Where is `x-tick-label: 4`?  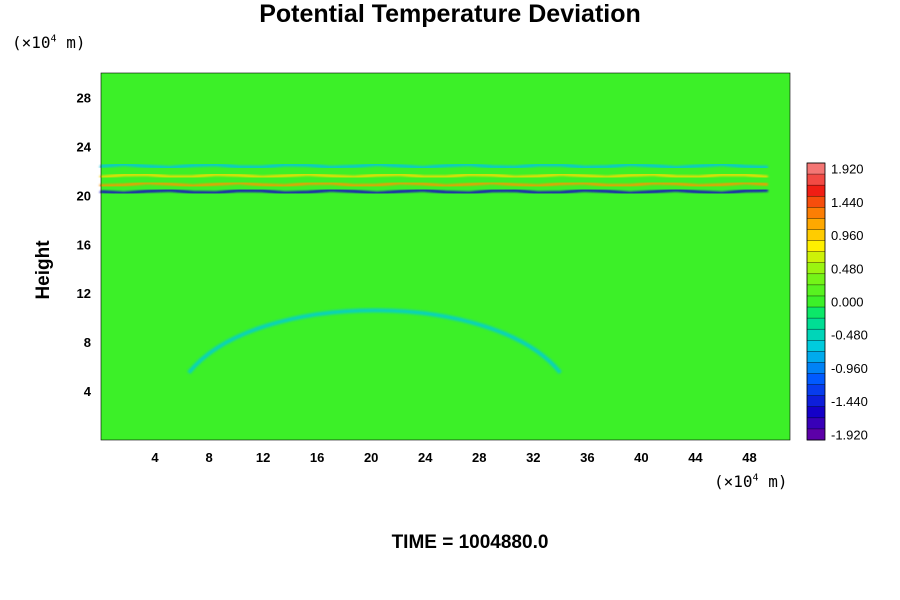 x-tick-label: 4 is located at coordinates (155, 457).